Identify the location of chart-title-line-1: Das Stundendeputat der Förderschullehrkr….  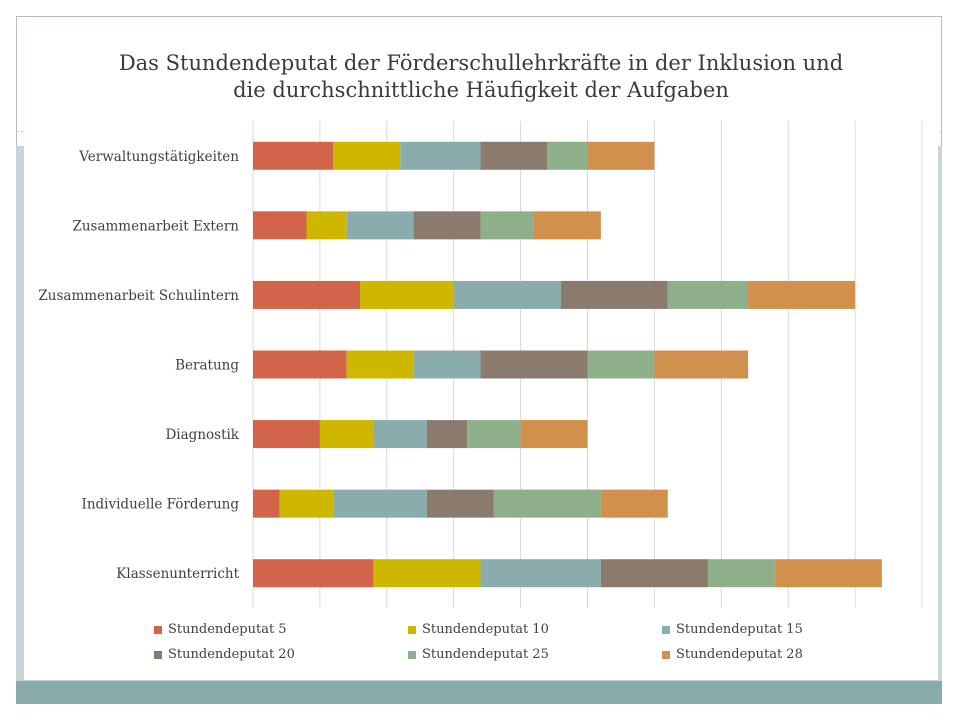
(481, 63).